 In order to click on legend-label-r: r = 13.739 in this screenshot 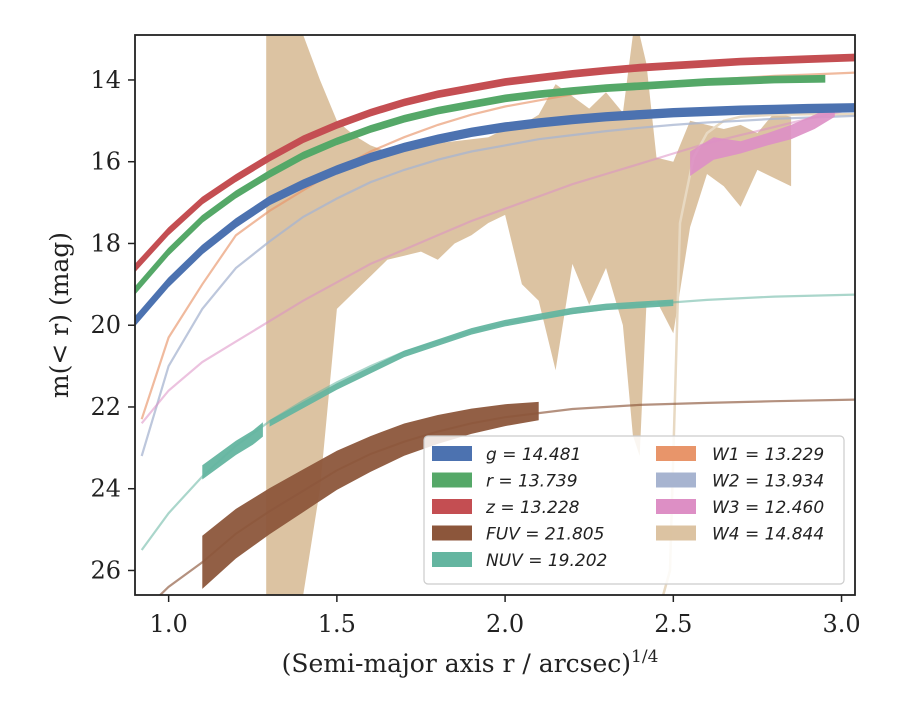, I will do `click(532, 482)`.